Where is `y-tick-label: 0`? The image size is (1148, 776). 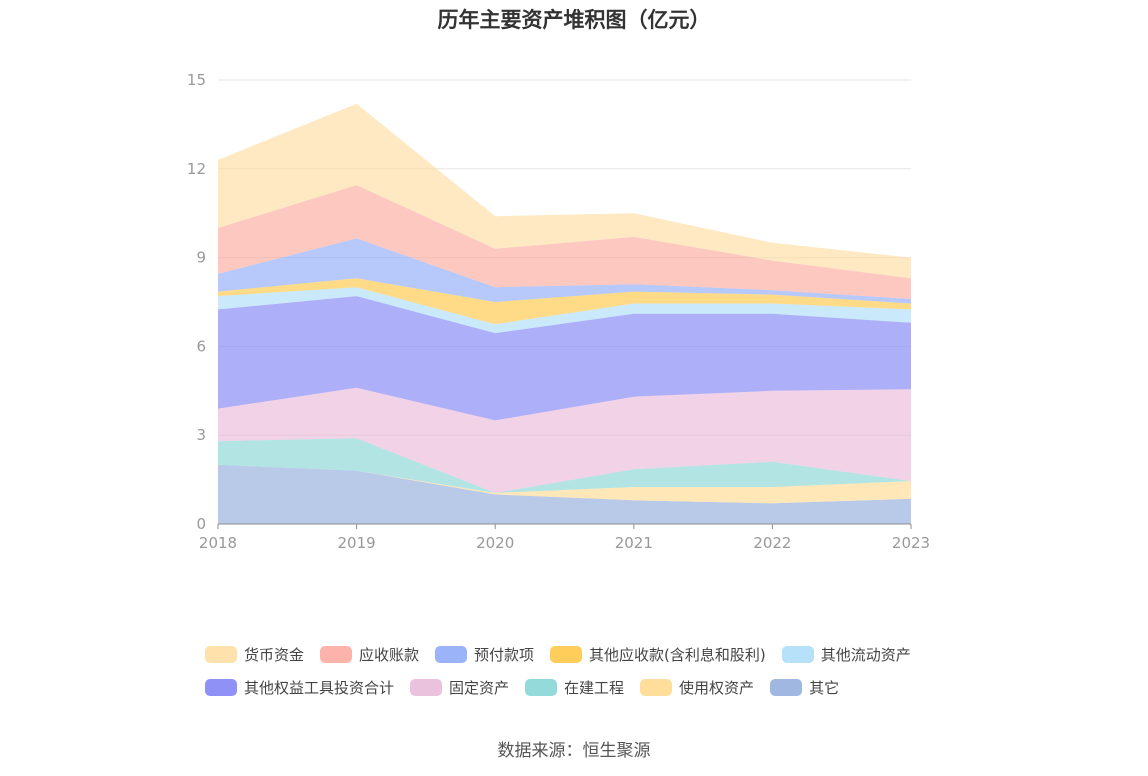 y-tick-label: 0 is located at coordinates (201, 524).